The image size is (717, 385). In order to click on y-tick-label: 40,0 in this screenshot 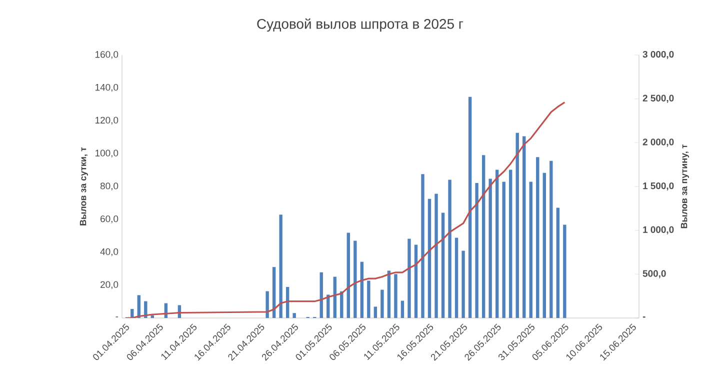, I will do `click(109, 252)`.